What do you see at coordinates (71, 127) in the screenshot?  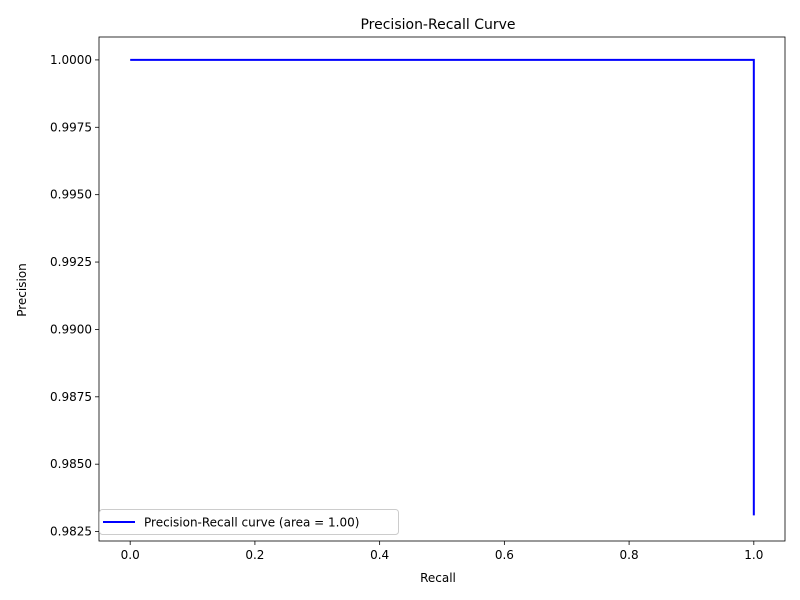 I see `y-tick-label: 0.9975` at bounding box center [71, 127].